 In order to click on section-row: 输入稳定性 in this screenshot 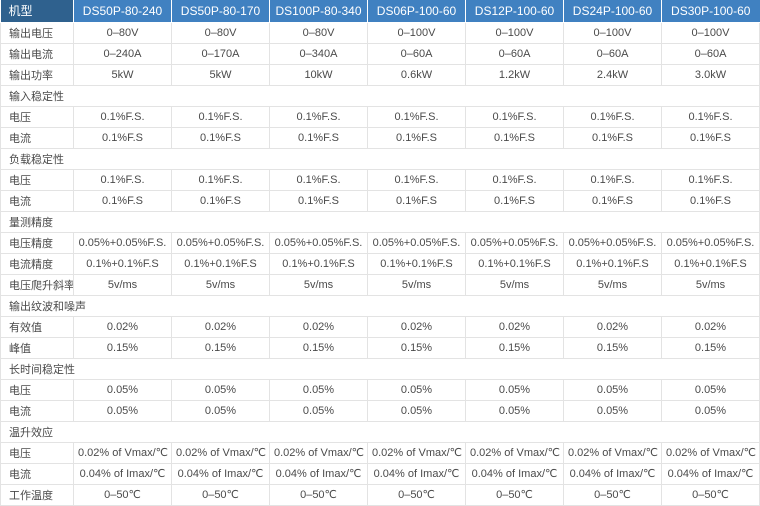, I will do `click(380, 95)`.